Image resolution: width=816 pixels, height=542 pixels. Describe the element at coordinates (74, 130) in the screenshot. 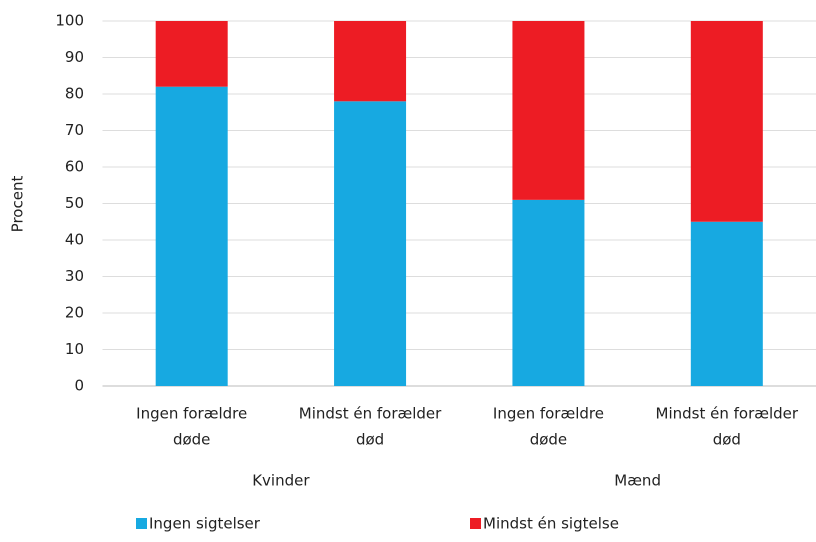

I see `y-tick-label: 70` at that location.